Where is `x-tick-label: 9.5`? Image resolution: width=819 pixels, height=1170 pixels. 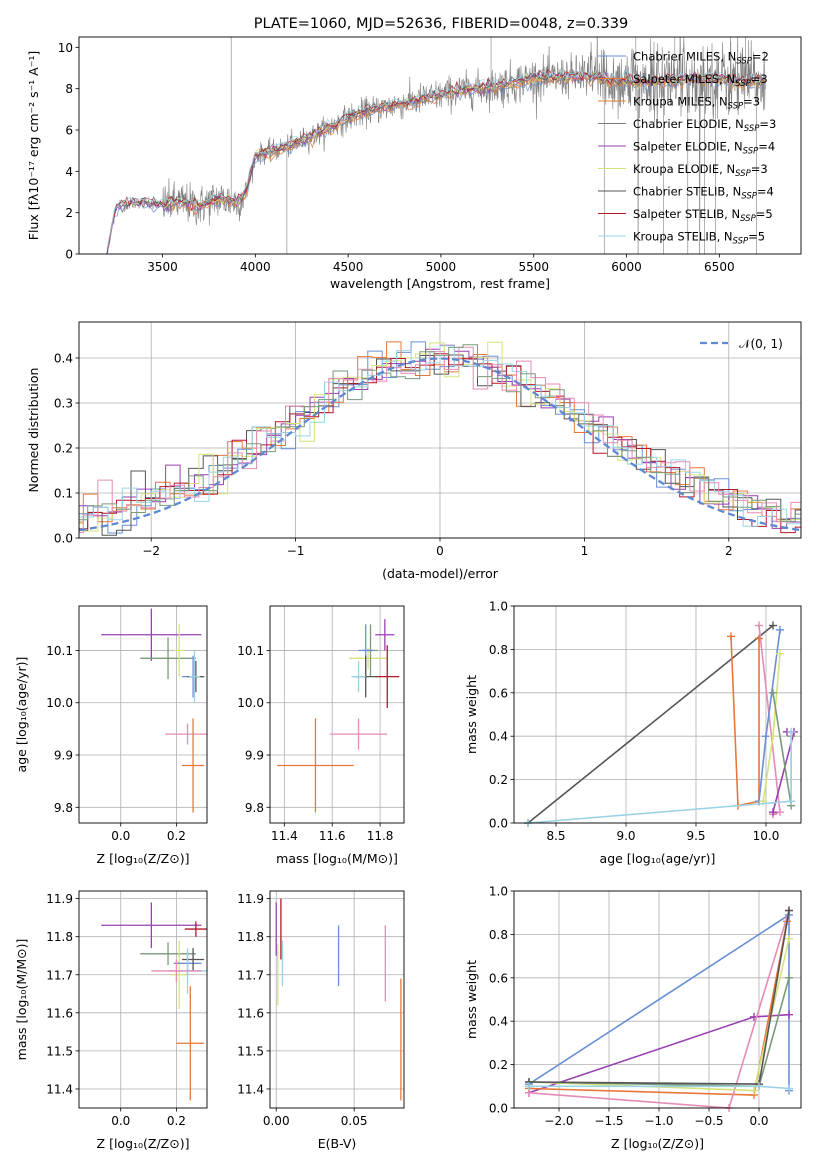
x-tick-label: 9.5 is located at coordinates (695, 836).